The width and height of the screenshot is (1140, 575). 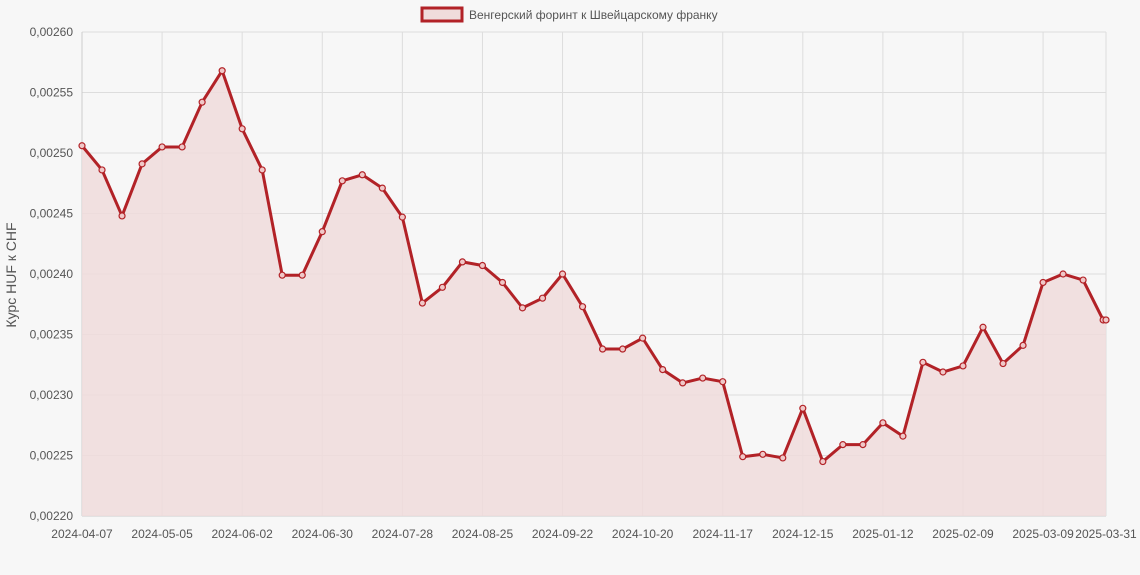 I want to click on y-tick-label: 0,00230, so click(x=52, y=395).